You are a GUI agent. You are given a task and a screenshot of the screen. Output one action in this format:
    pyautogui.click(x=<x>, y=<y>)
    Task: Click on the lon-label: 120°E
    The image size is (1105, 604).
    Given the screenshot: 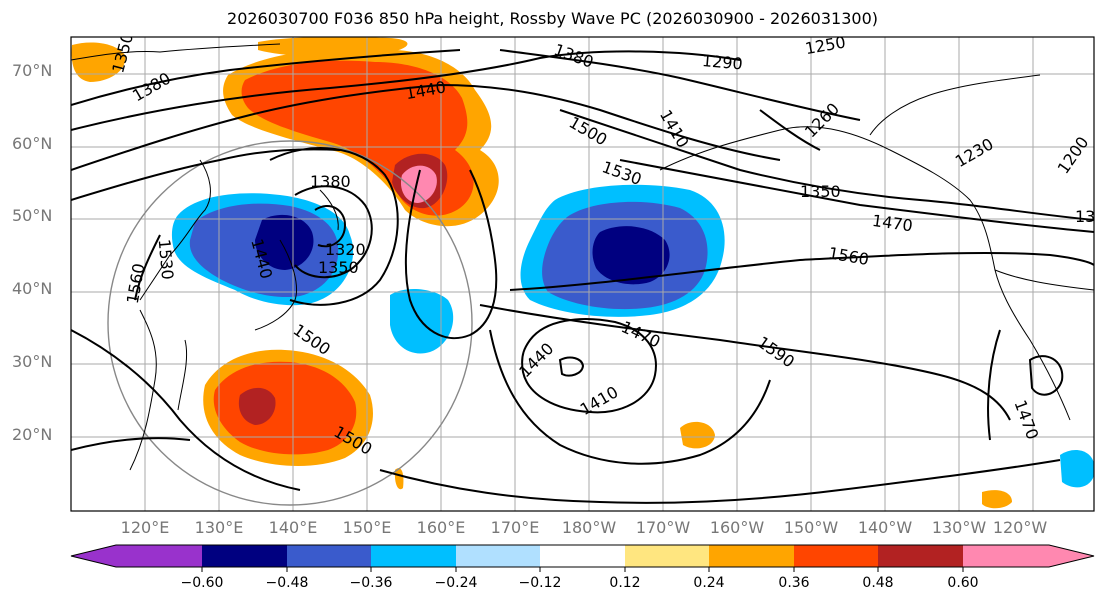 What is the action you would take?
    pyautogui.click(x=145, y=527)
    